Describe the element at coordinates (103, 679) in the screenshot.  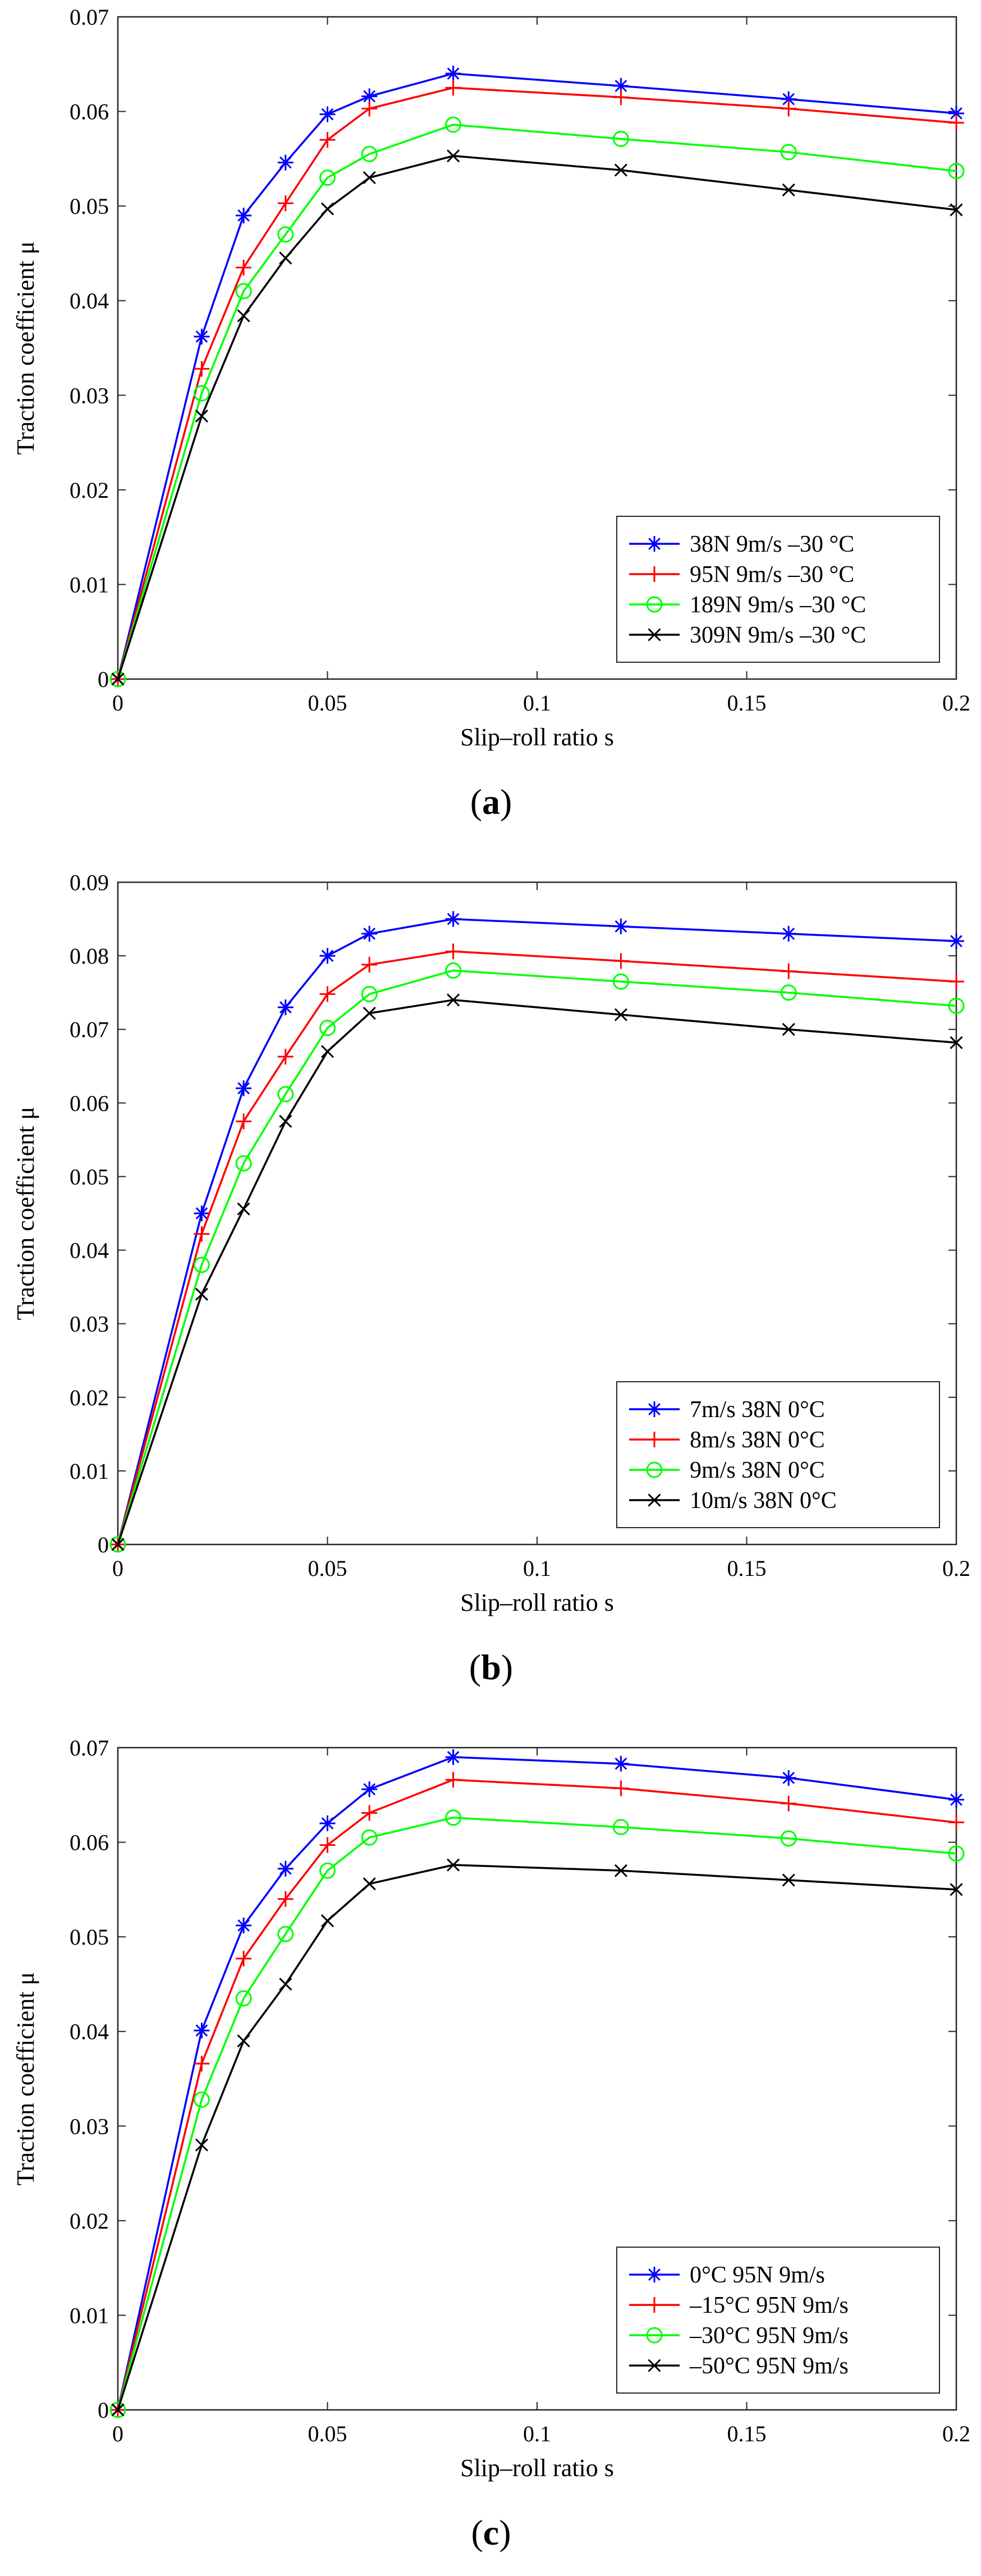
I see `y-tick-label: 0` at that location.